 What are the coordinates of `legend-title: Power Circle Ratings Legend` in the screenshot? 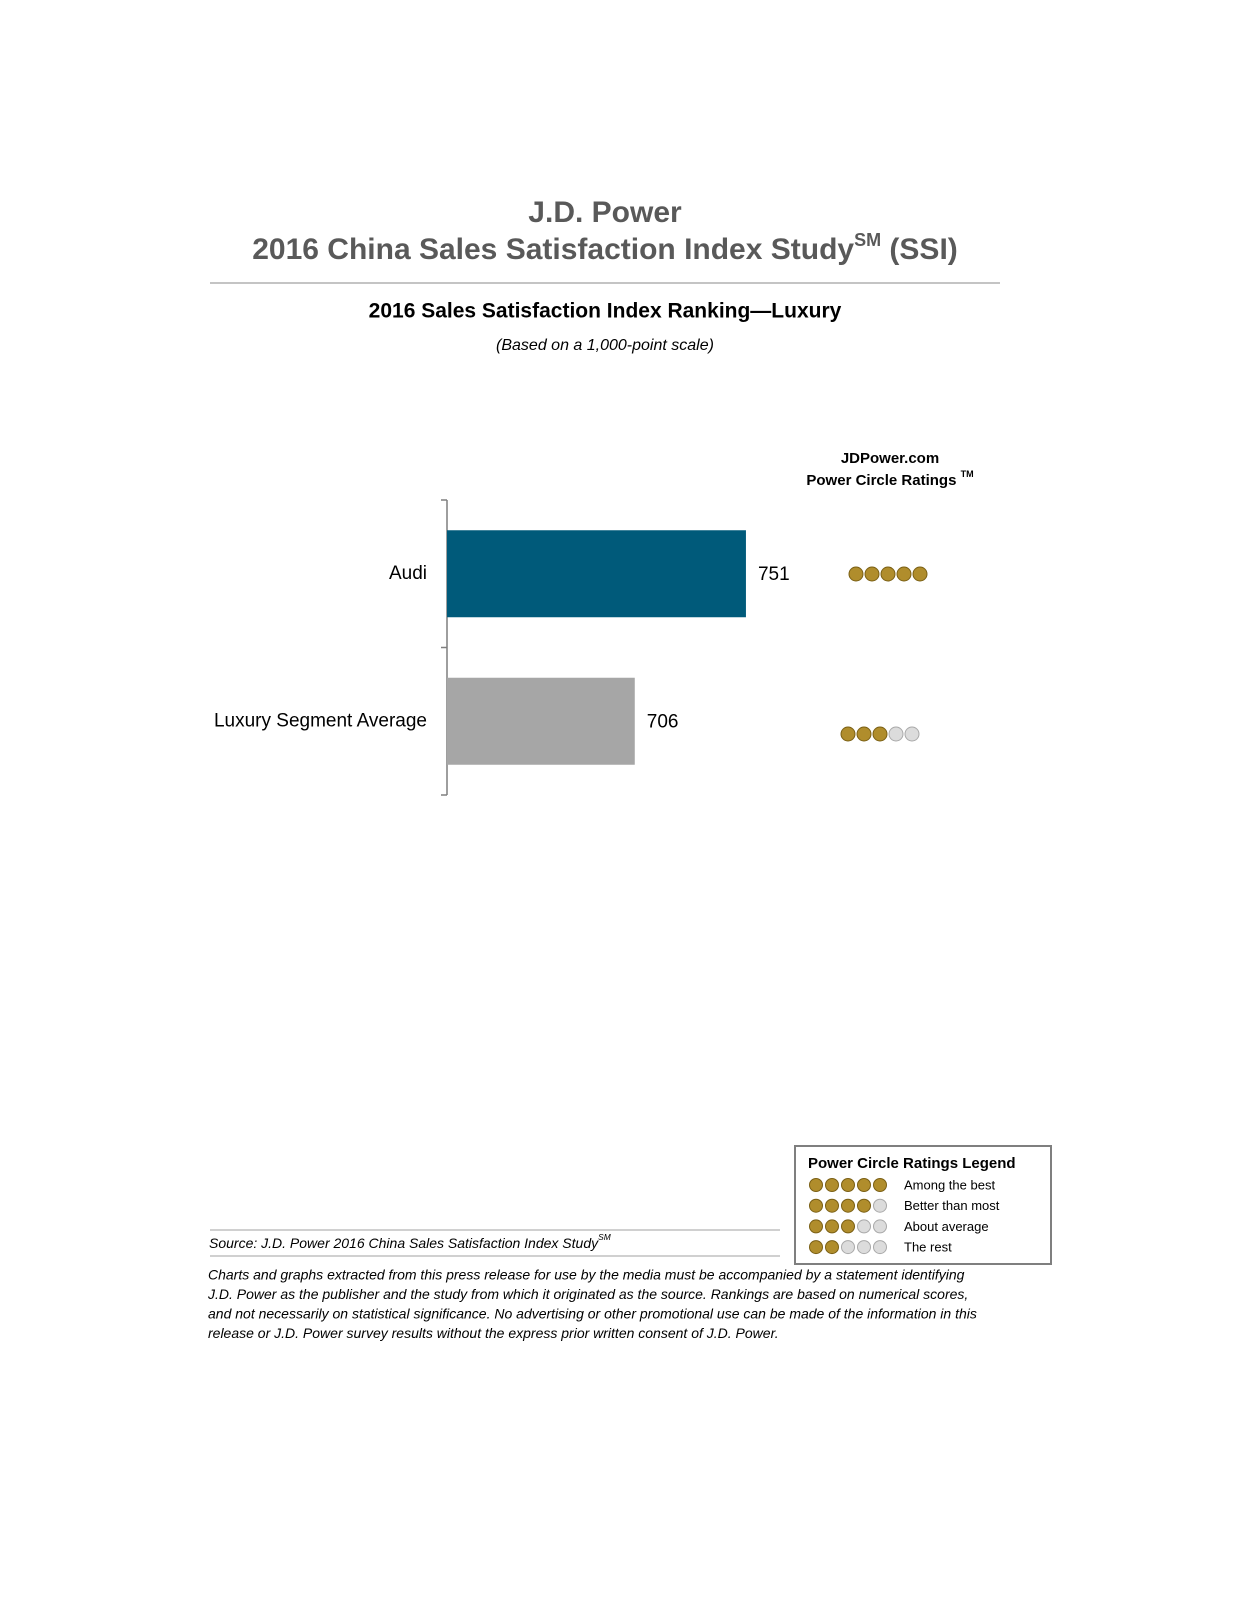 It's located at (912, 1163).